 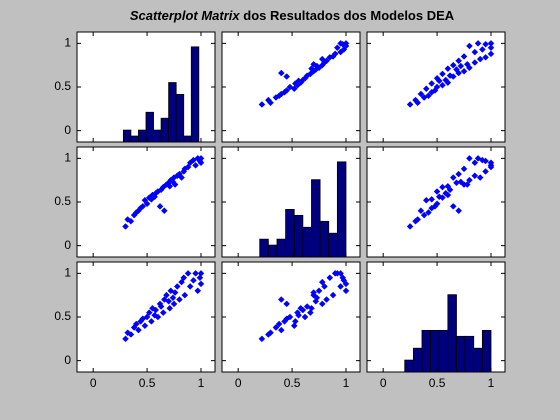 What do you see at coordinates (93, 383) in the screenshot?
I see `x-tick-label: 0` at bounding box center [93, 383].